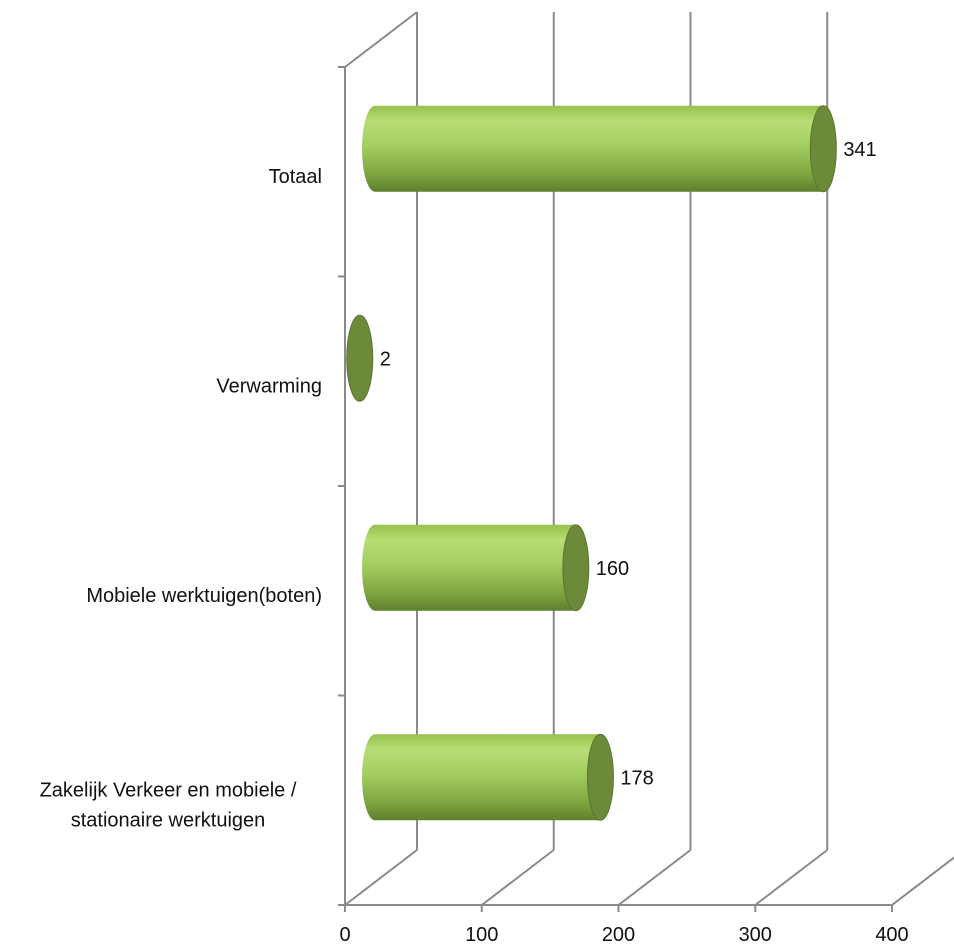  Describe the element at coordinates (344, 935) in the screenshot. I see `x-tick-label: 0` at that location.